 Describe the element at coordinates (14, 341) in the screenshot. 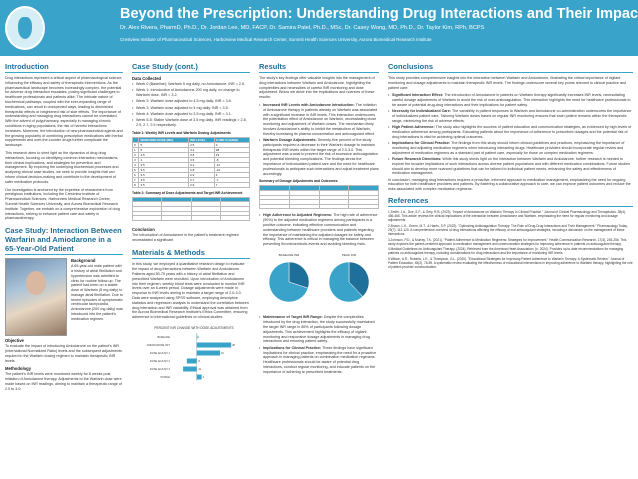

I see `objective-label: Objective` at that location.